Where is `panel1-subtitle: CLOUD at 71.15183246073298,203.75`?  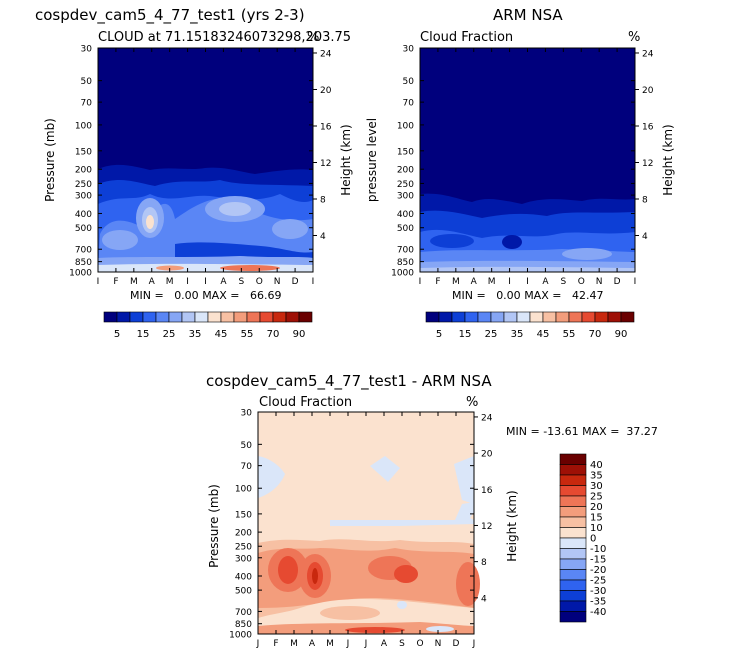 panel1-subtitle: CLOUD at 71.15183246073298,203.75 is located at coordinates (225, 37).